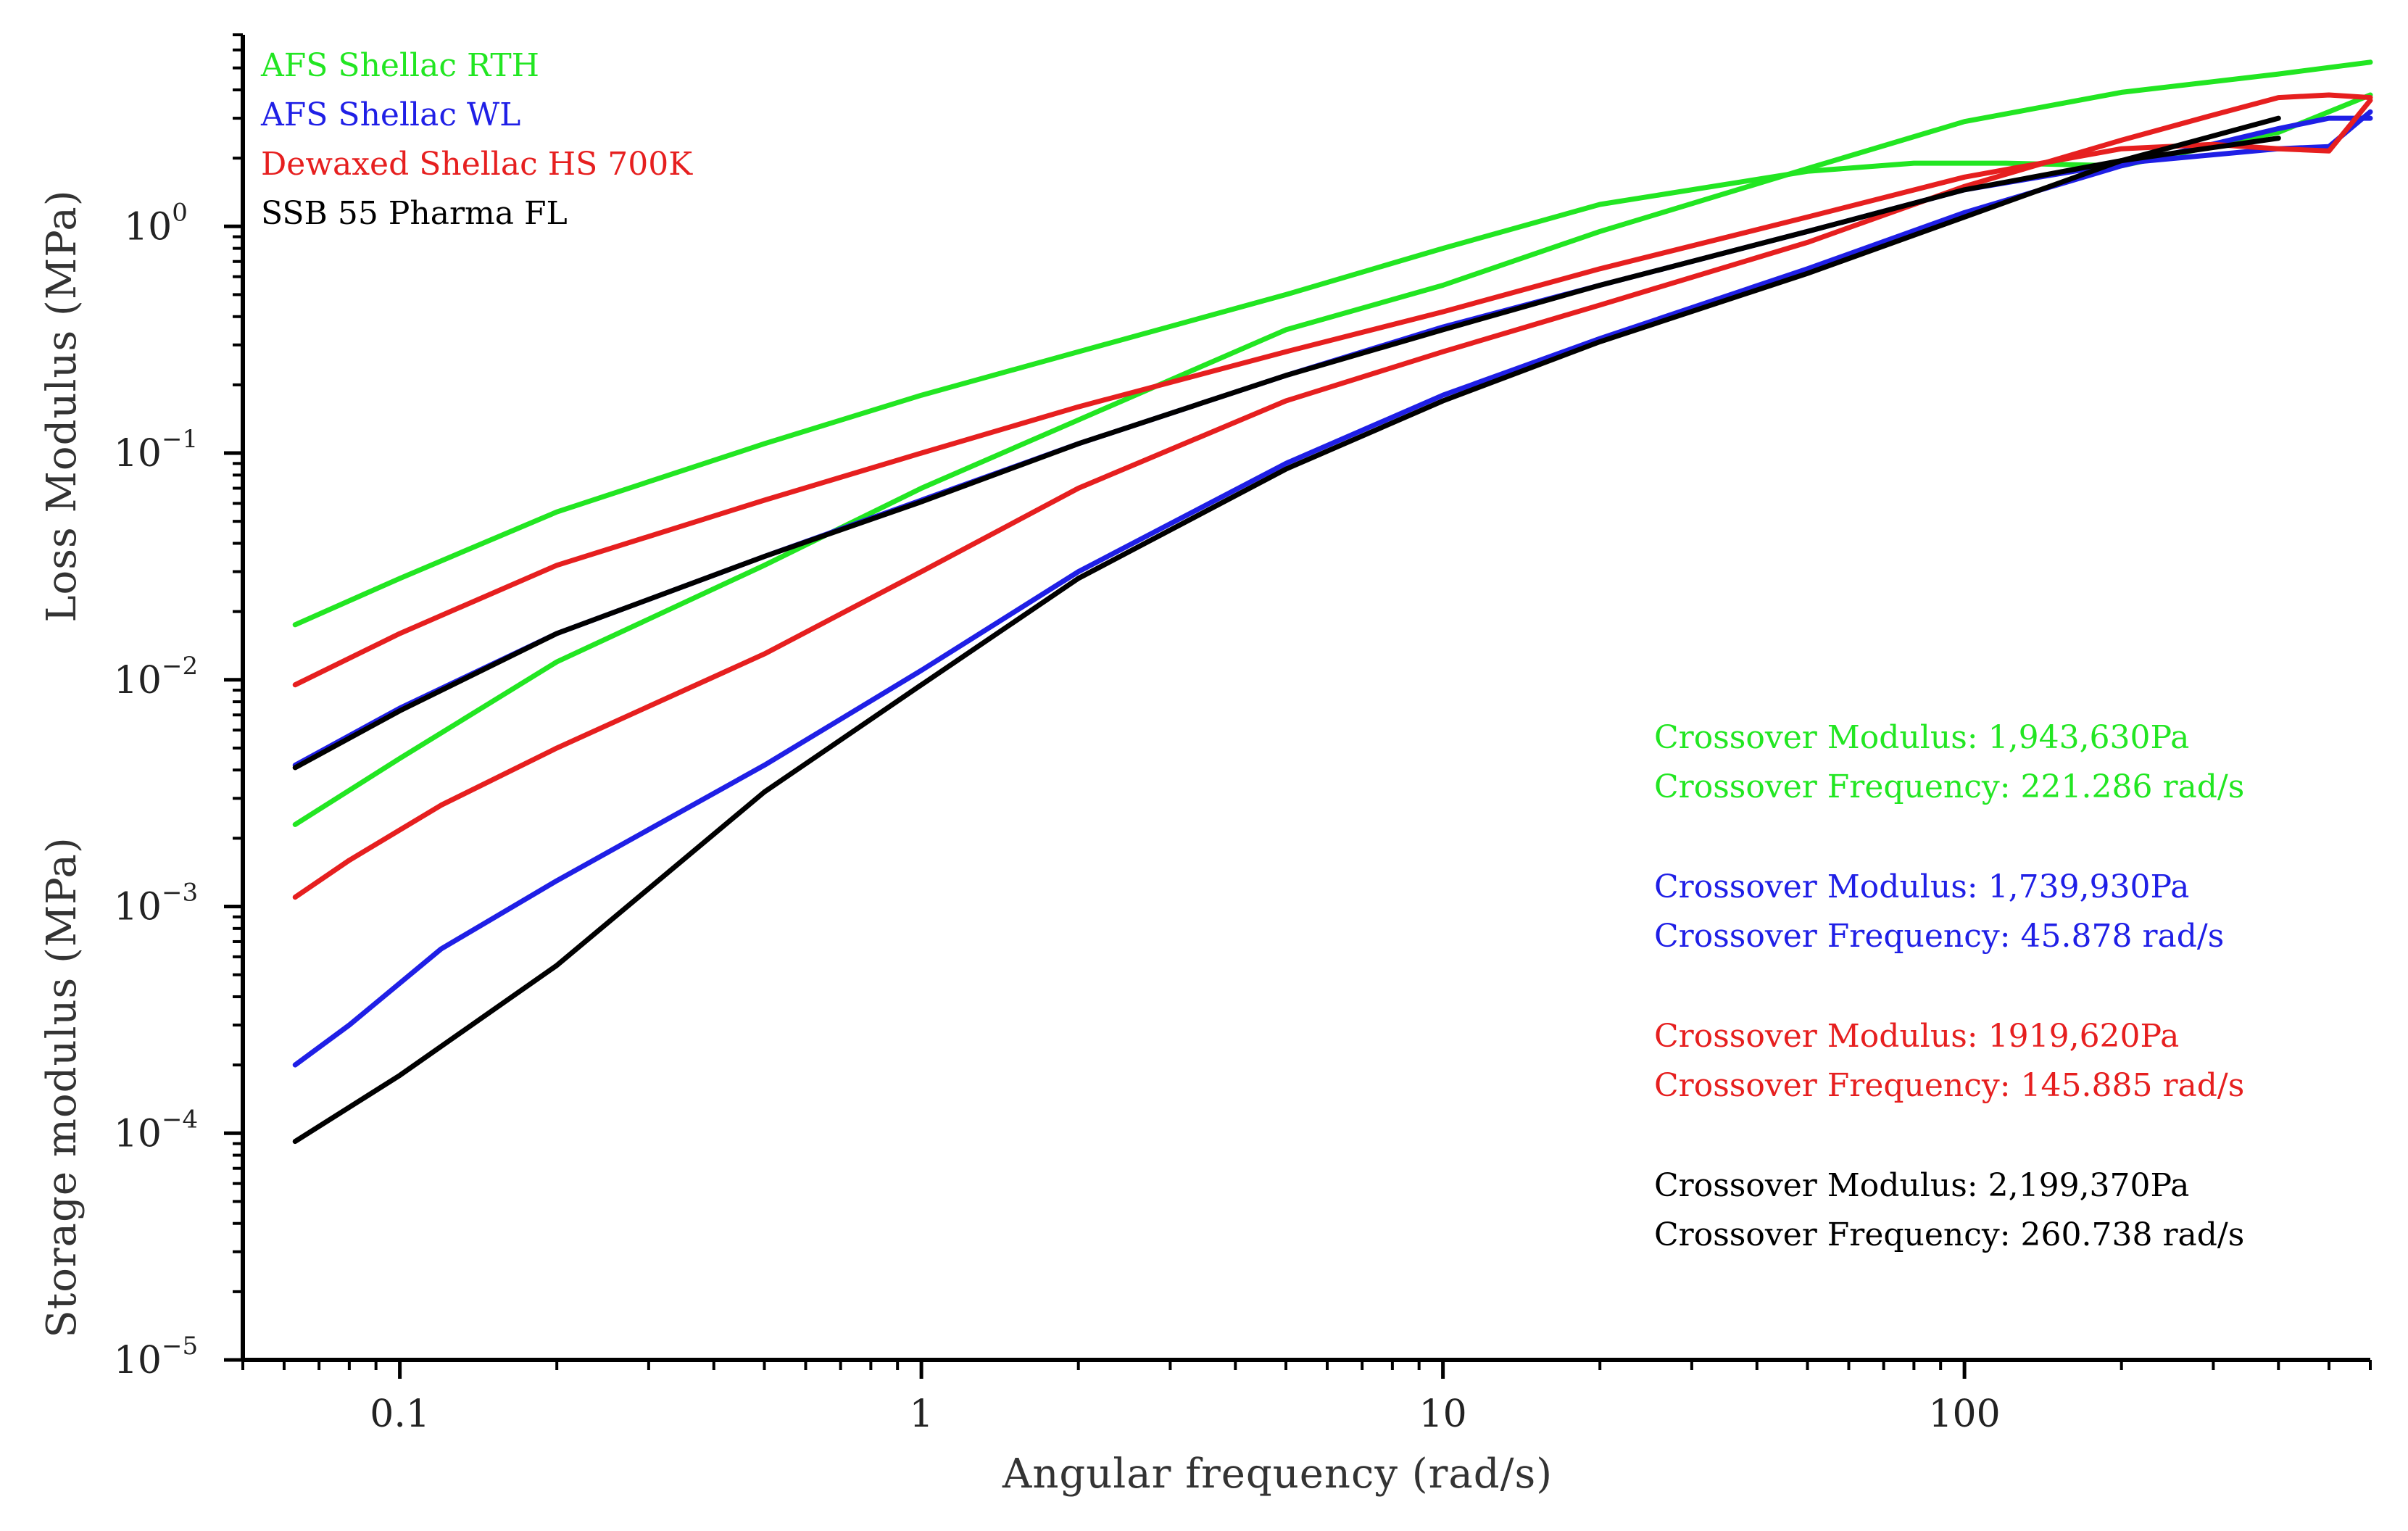  Describe the element at coordinates (156, 223) in the screenshot. I see `y-tick-label: 10⁰` at that location.